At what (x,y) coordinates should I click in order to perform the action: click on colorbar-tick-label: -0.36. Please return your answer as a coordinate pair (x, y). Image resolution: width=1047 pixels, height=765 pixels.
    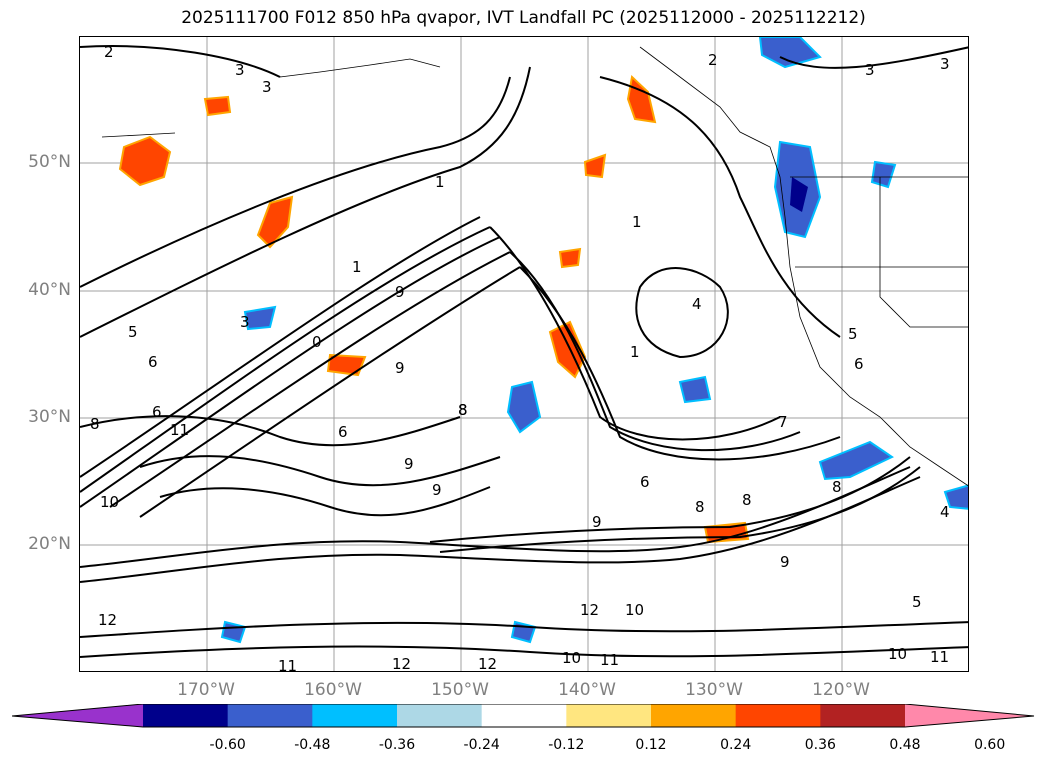
    Looking at the image, I should click on (397, 745).